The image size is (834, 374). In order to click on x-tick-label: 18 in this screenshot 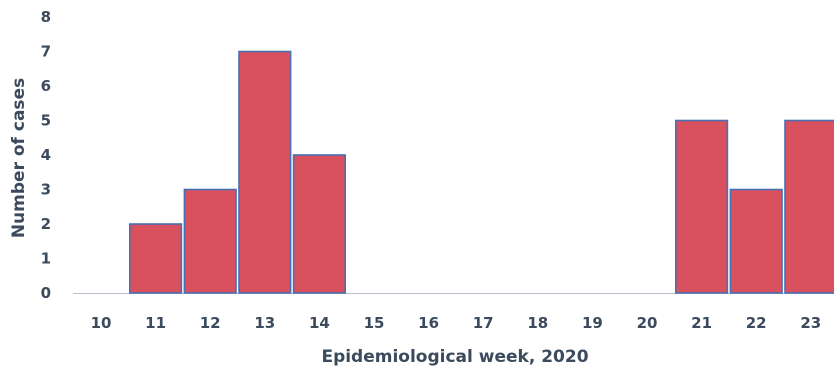, I will do `click(537, 323)`.